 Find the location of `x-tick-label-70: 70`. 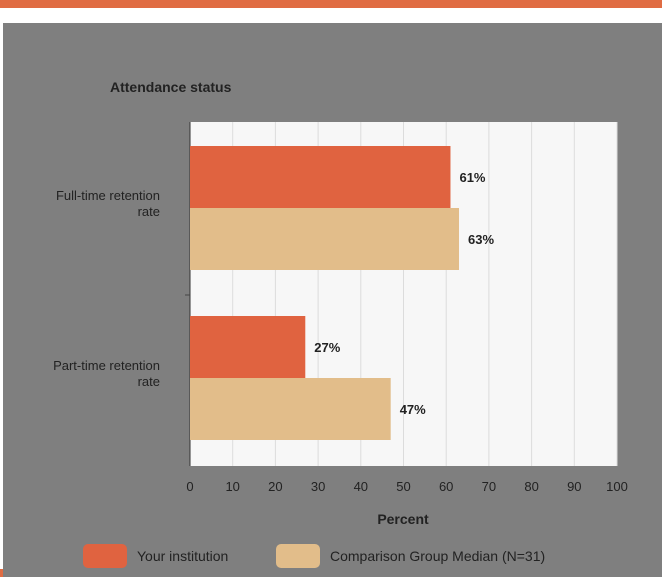

x-tick-label-70: 70 is located at coordinates (489, 486).